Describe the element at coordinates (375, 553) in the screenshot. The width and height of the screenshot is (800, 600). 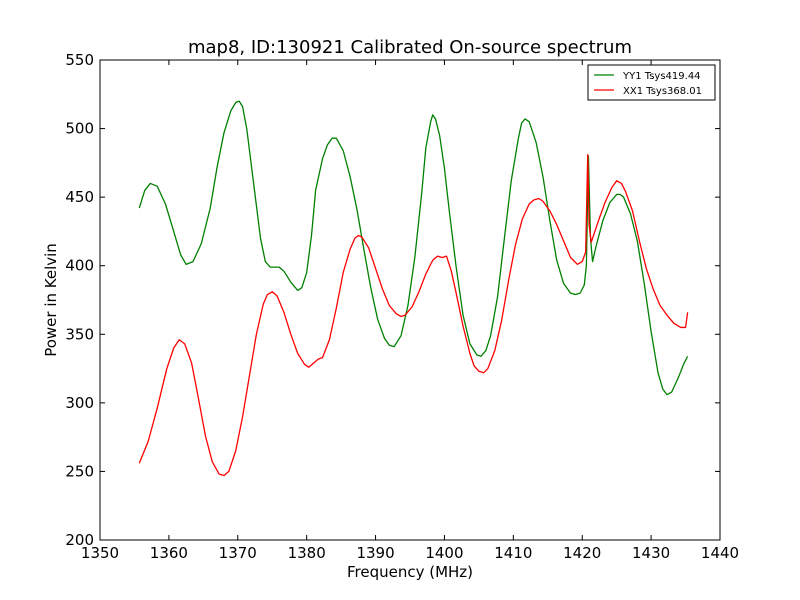
I see `x-tick-label: 1390` at that location.